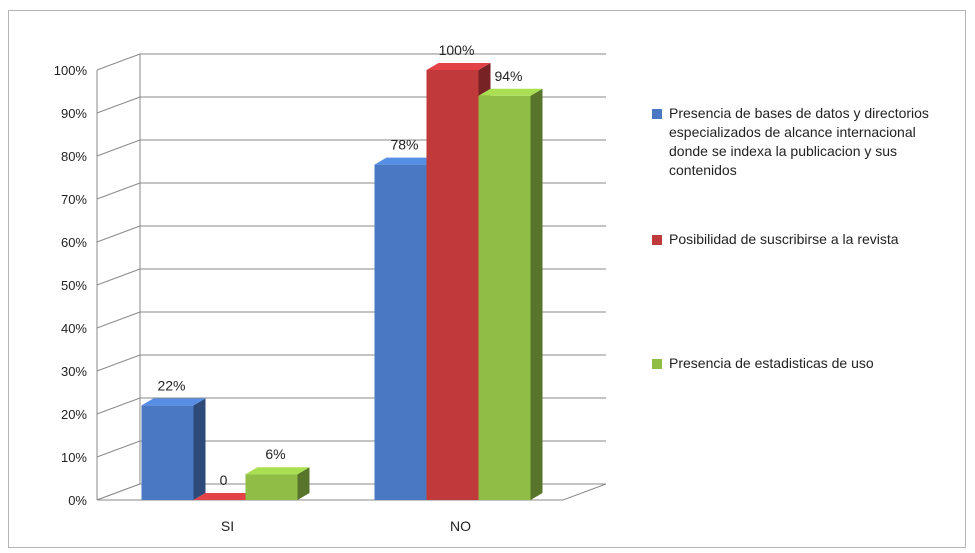 The width and height of the screenshot is (975, 553). What do you see at coordinates (77, 500) in the screenshot?
I see `y-tick-label: 0%` at bounding box center [77, 500].